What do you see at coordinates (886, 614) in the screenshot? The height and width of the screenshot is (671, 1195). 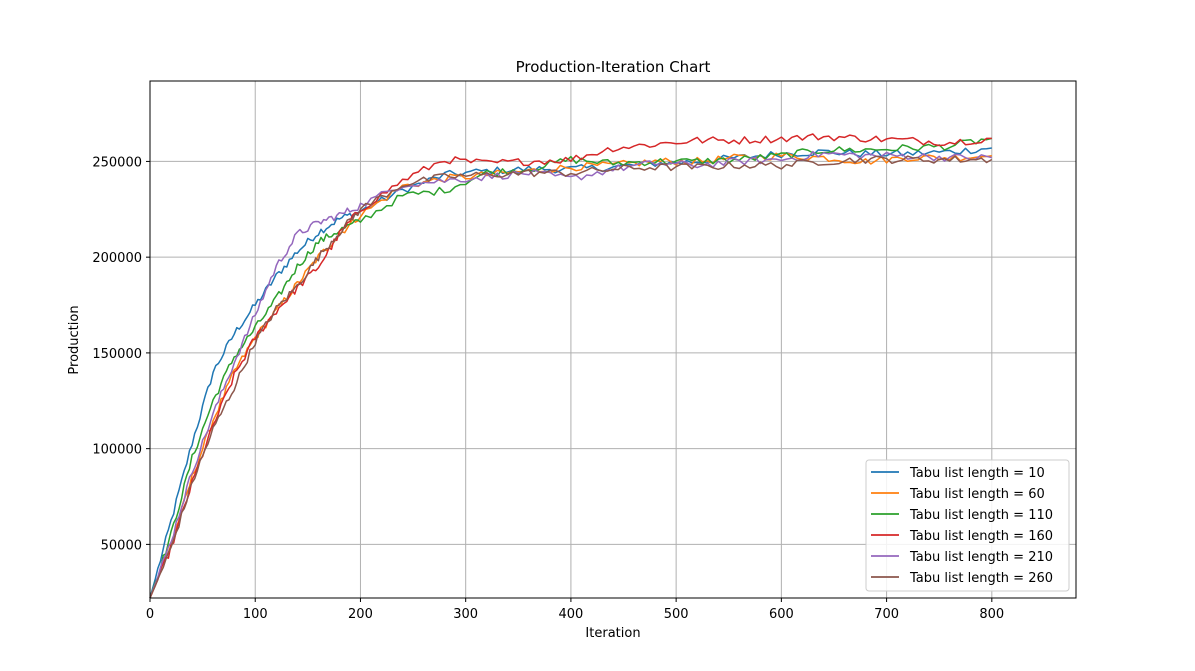 I see `x-tick-label: 700` at bounding box center [886, 614].